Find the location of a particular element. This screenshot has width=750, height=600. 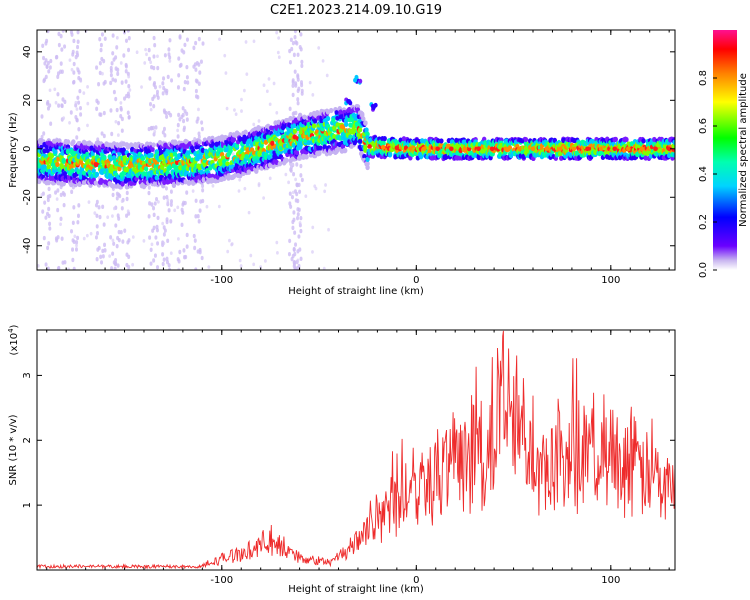

y-tick-label: 0 is located at coordinates (27, 149).